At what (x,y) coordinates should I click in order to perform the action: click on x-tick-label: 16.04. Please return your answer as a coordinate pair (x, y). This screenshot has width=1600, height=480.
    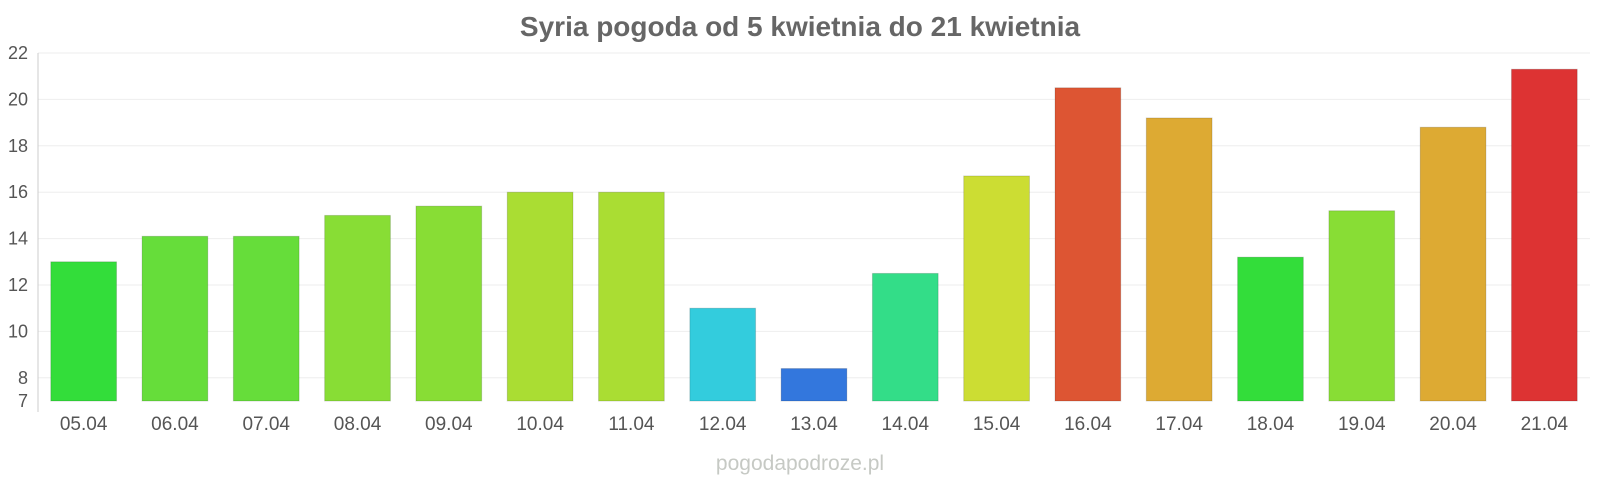
    Looking at the image, I should click on (1088, 424).